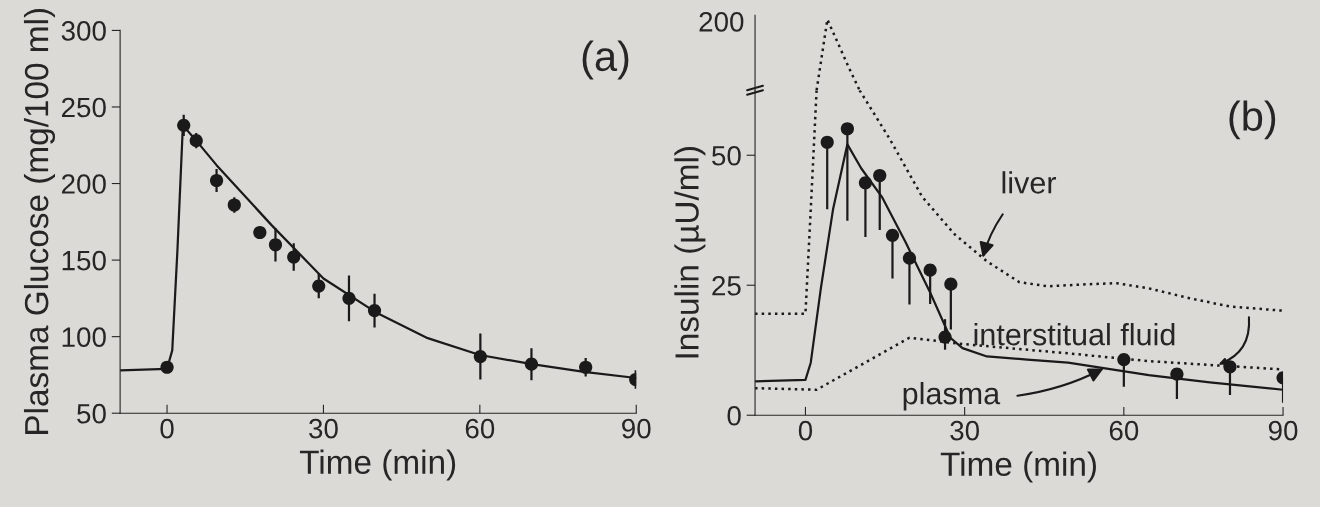  I want to click on legend-label: interstitual fluid, so click(1074, 334).